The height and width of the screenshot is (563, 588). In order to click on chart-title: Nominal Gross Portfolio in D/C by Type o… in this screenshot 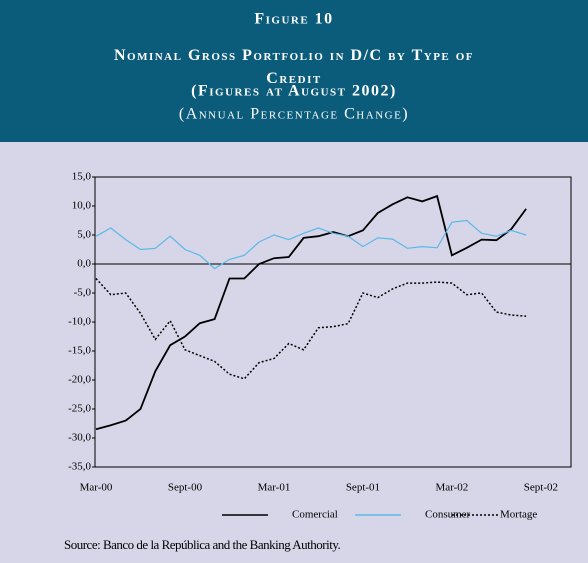, I will do `click(294, 67)`.